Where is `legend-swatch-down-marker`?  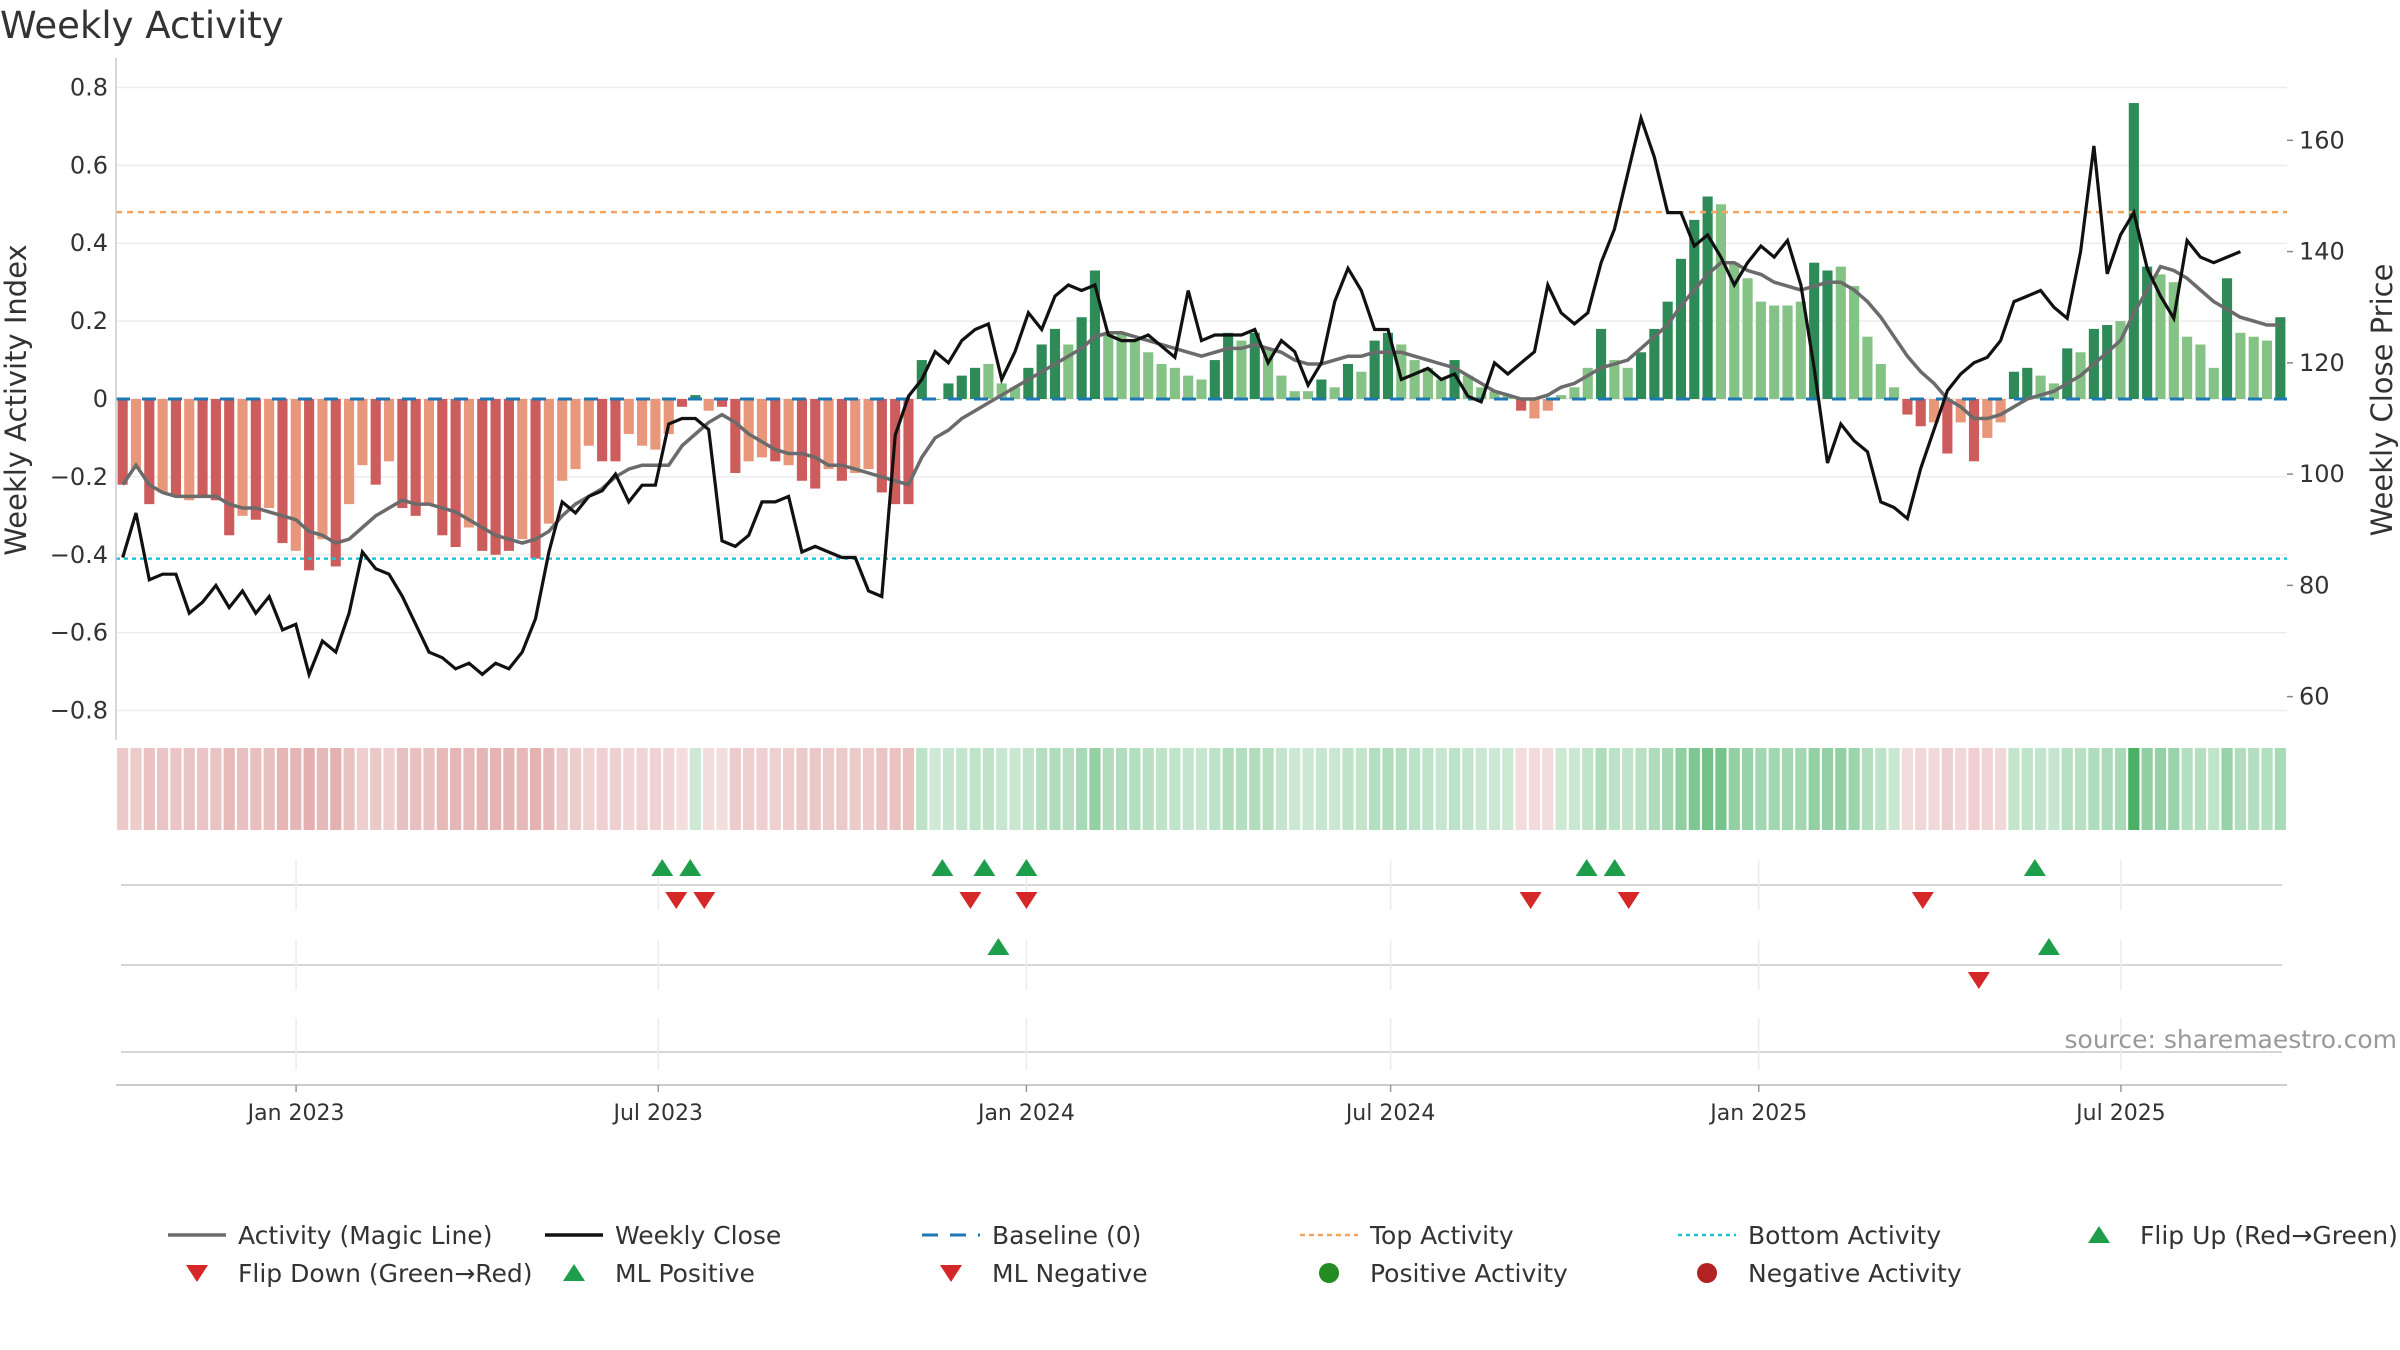
legend-swatch-down-marker is located at coordinates (951, 1273).